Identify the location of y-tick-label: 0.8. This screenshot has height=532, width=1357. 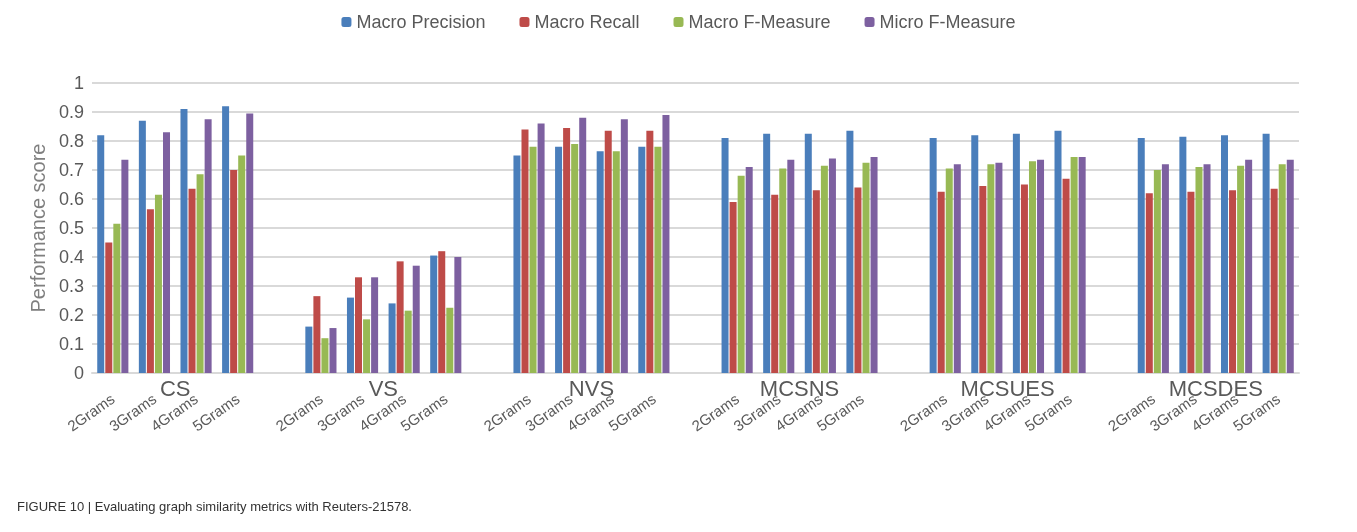
(71, 141).